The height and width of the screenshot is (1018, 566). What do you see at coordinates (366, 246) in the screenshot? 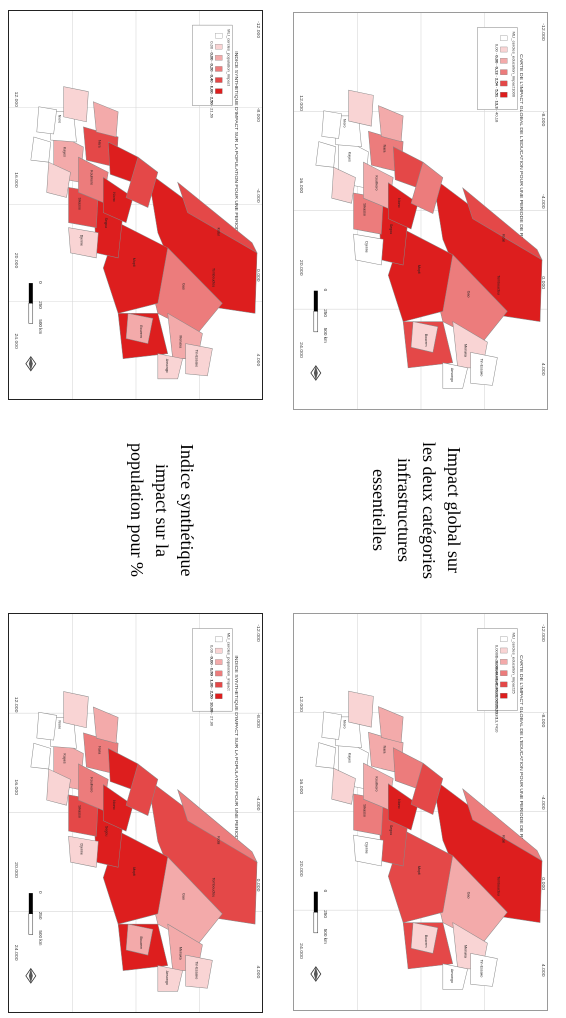
I see `svg-text: Djenne` at bounding box center [366, 246].